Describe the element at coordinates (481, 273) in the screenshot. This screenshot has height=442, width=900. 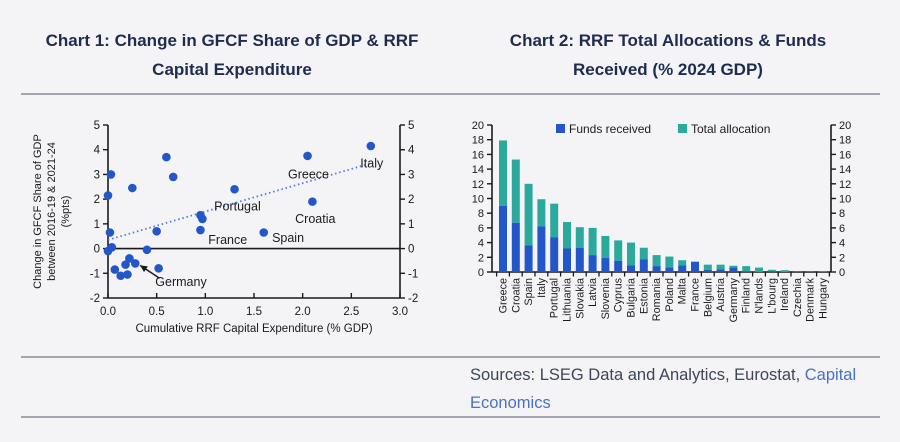
I see `chart2-left-tick-label: 0` at that location.